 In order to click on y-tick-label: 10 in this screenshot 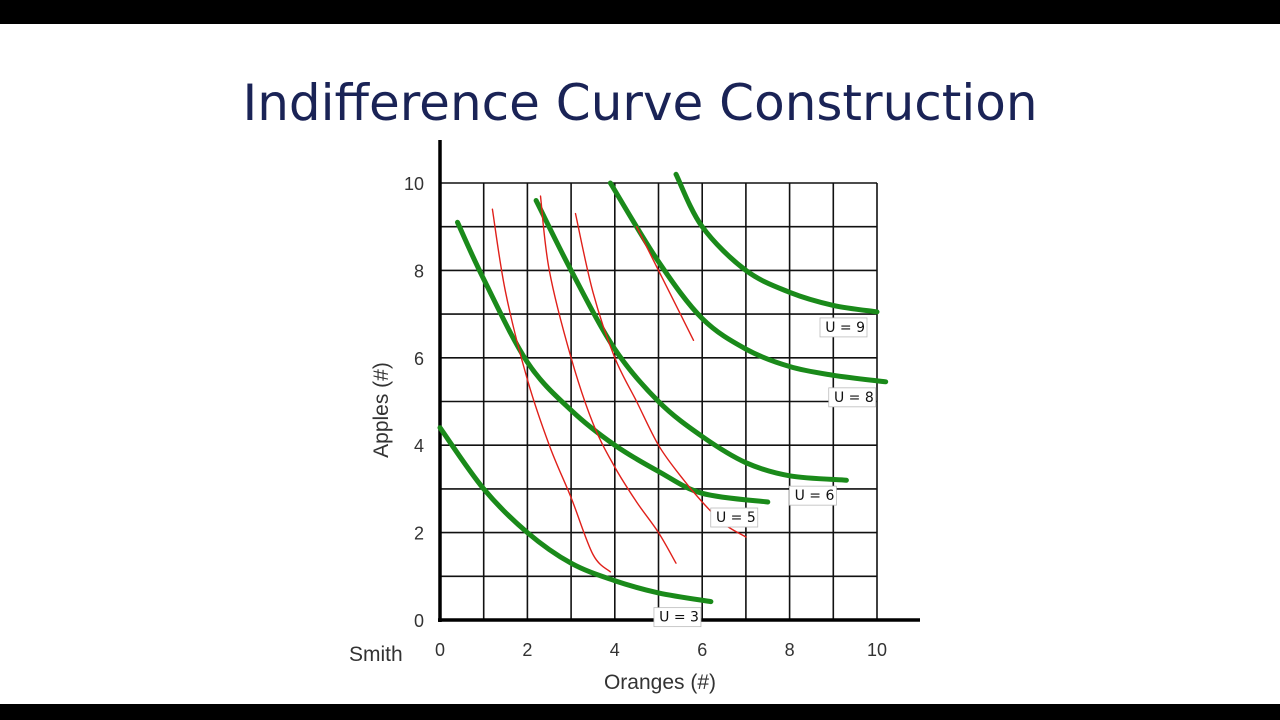, I will do `click(414, 184)`.